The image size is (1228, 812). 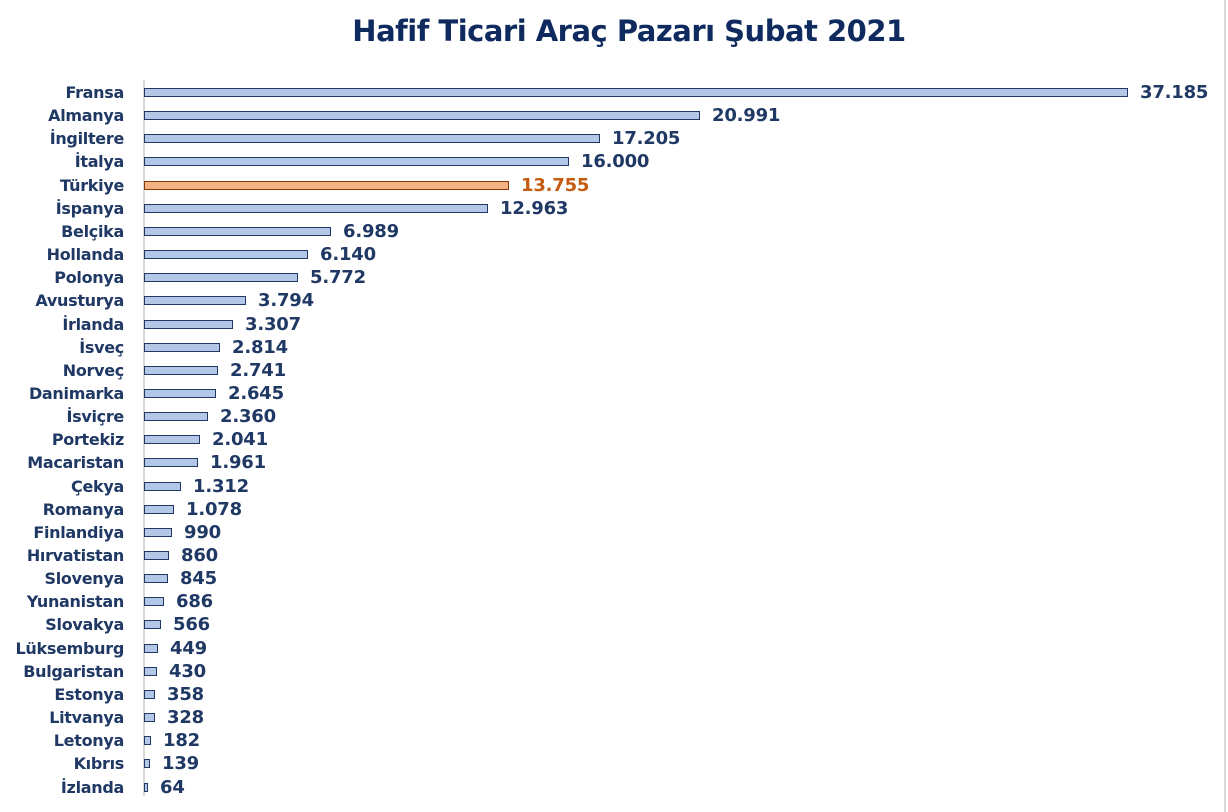 What do you see at coordinates (75, 602) in the screenshot?
I see `category-label: Yunanistan` at bounding box center [75, 602].